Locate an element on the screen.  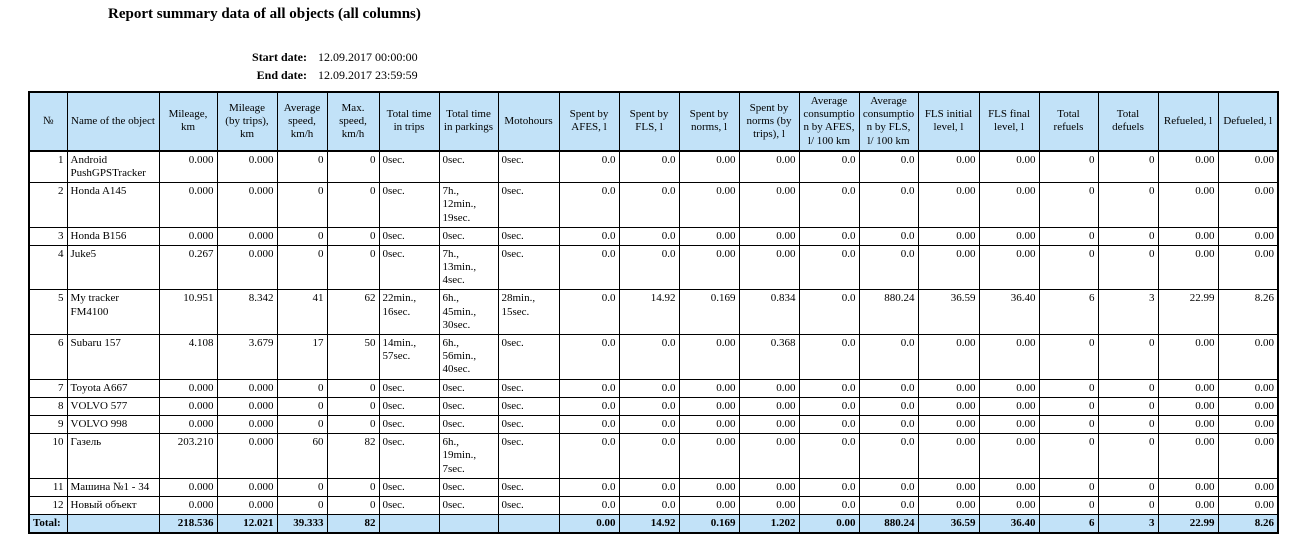
total-cell: 8.26 is located at coordinates (1248, 524).